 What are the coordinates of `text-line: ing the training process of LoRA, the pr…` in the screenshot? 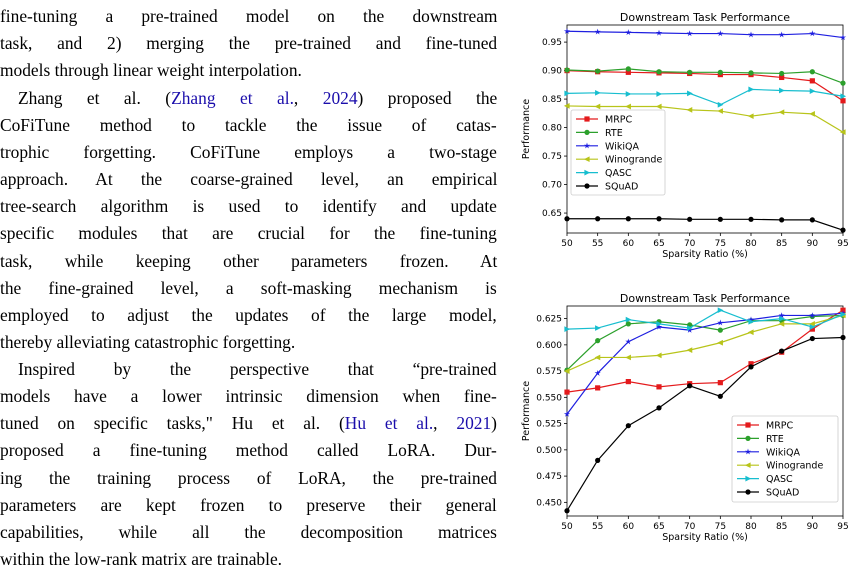 It's located at (248, 478).